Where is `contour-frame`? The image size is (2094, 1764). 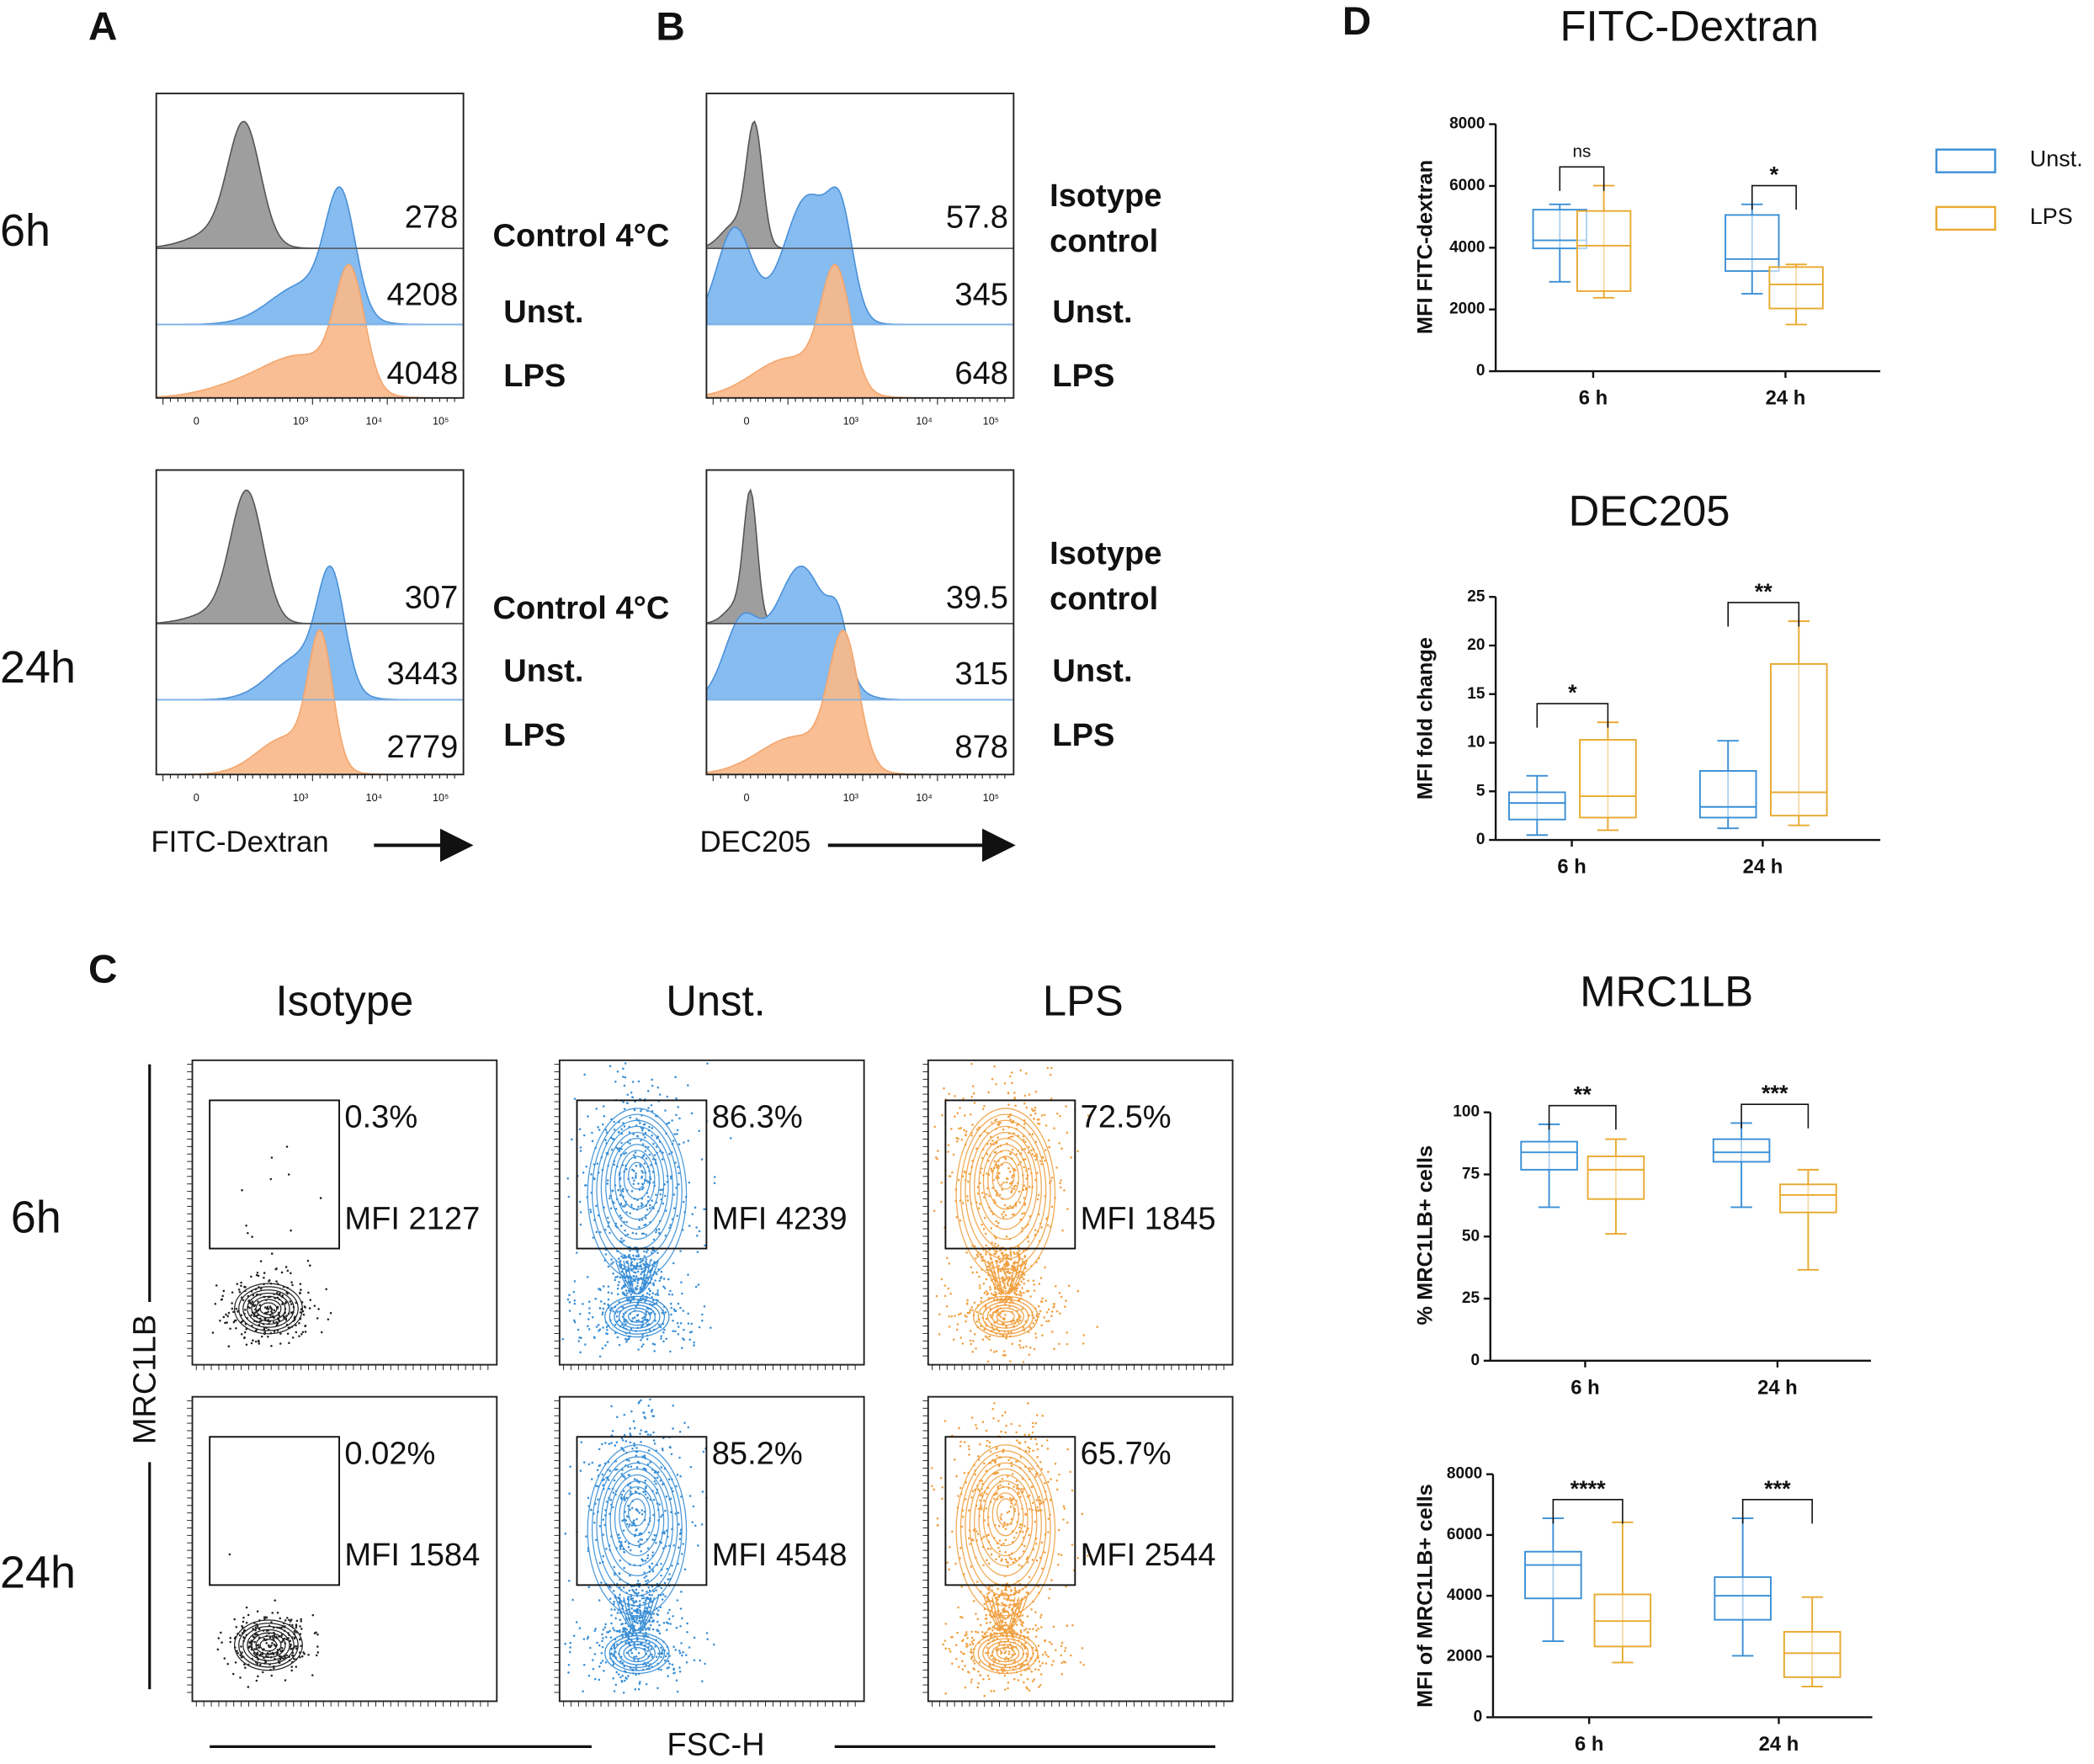
contour-frame is located at coordinates (711, 1213).